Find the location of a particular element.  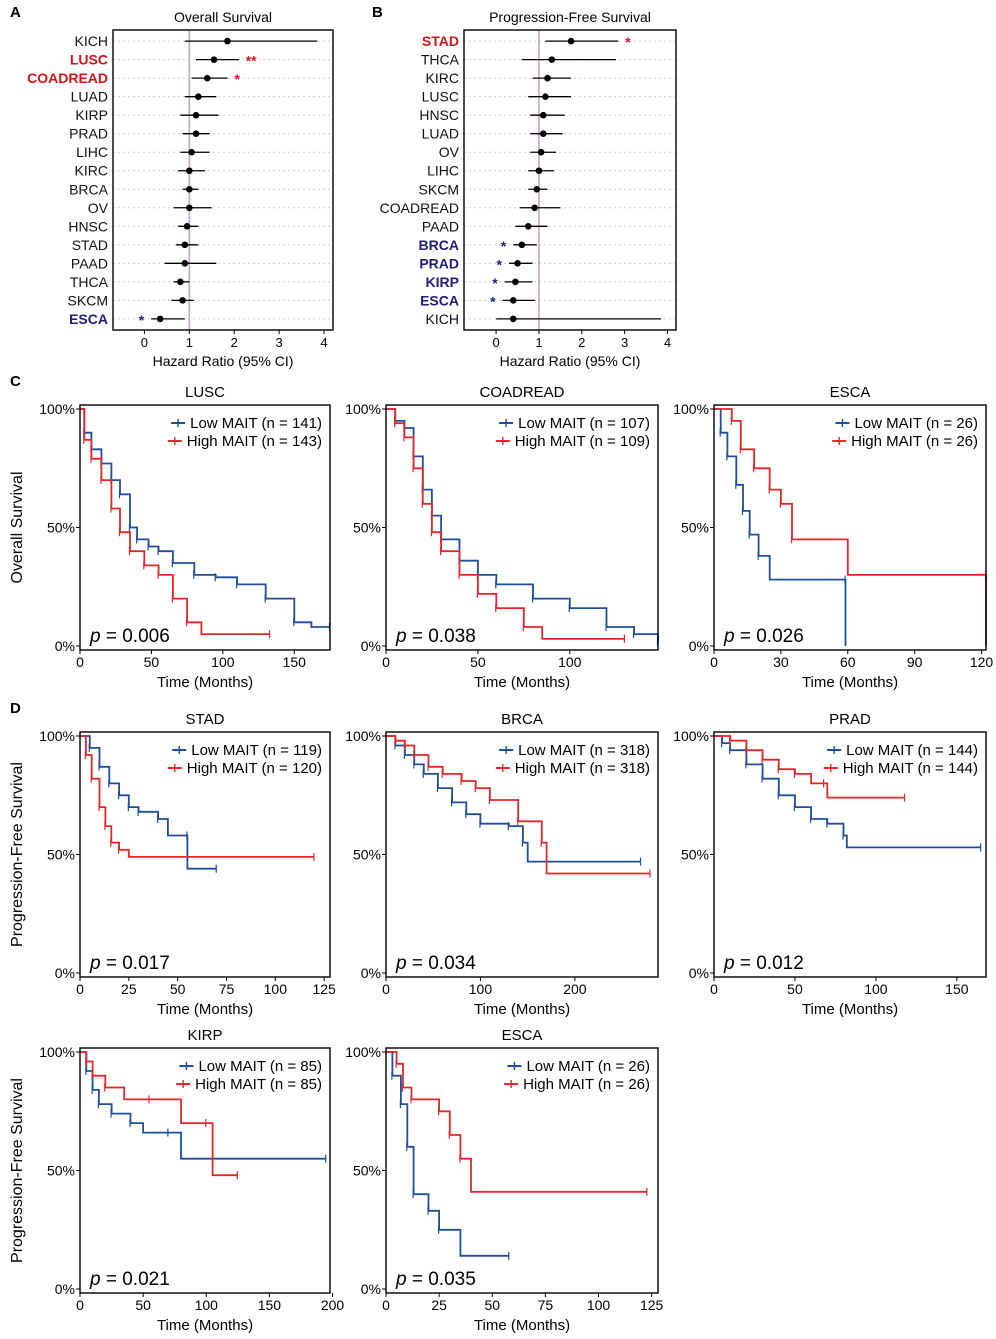

hr-point-brca is located at coordinates (522, 245).